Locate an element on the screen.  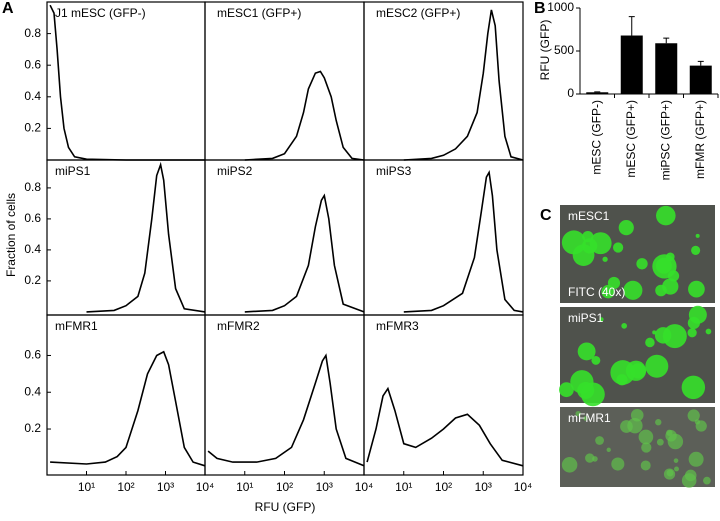
y-tick-label: 500 is located at coordinates (564, 50).